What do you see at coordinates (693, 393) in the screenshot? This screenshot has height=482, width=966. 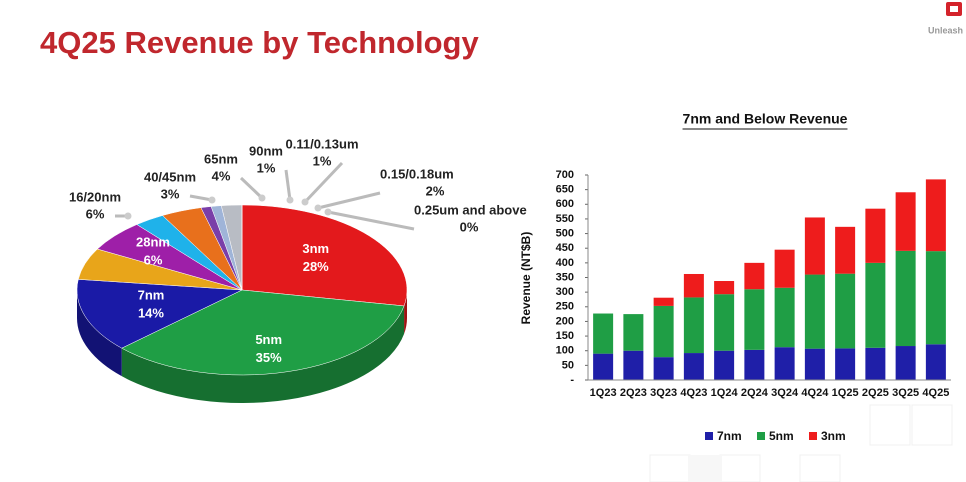 I see `x-tick-label: 4Q23` at bounding box center [693, 393].